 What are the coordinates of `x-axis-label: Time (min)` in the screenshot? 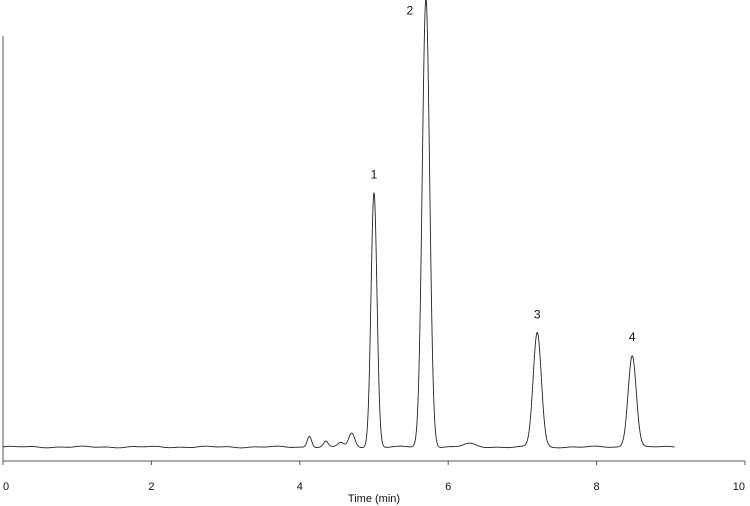 It's located at (374, 499).